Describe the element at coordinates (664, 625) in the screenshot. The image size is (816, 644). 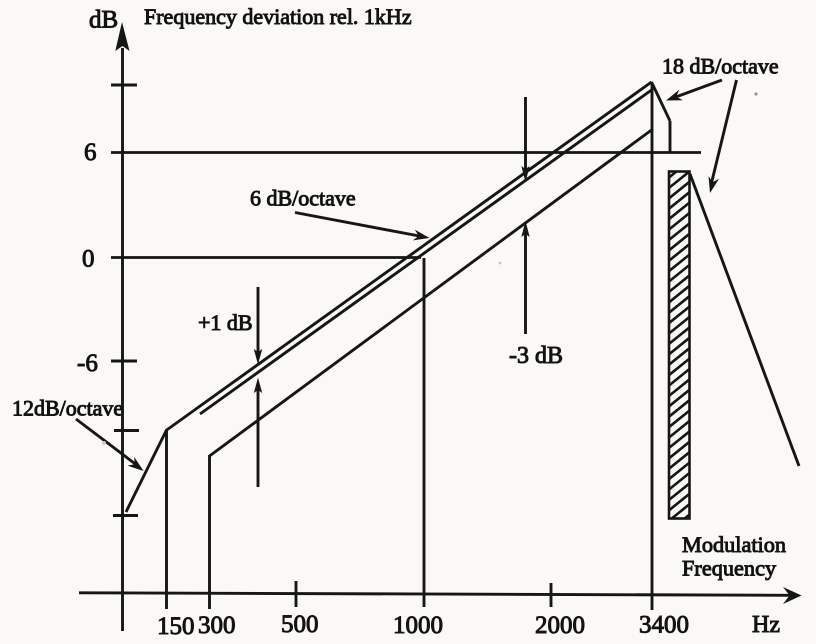
I see `svg-text: 3400` at that location.